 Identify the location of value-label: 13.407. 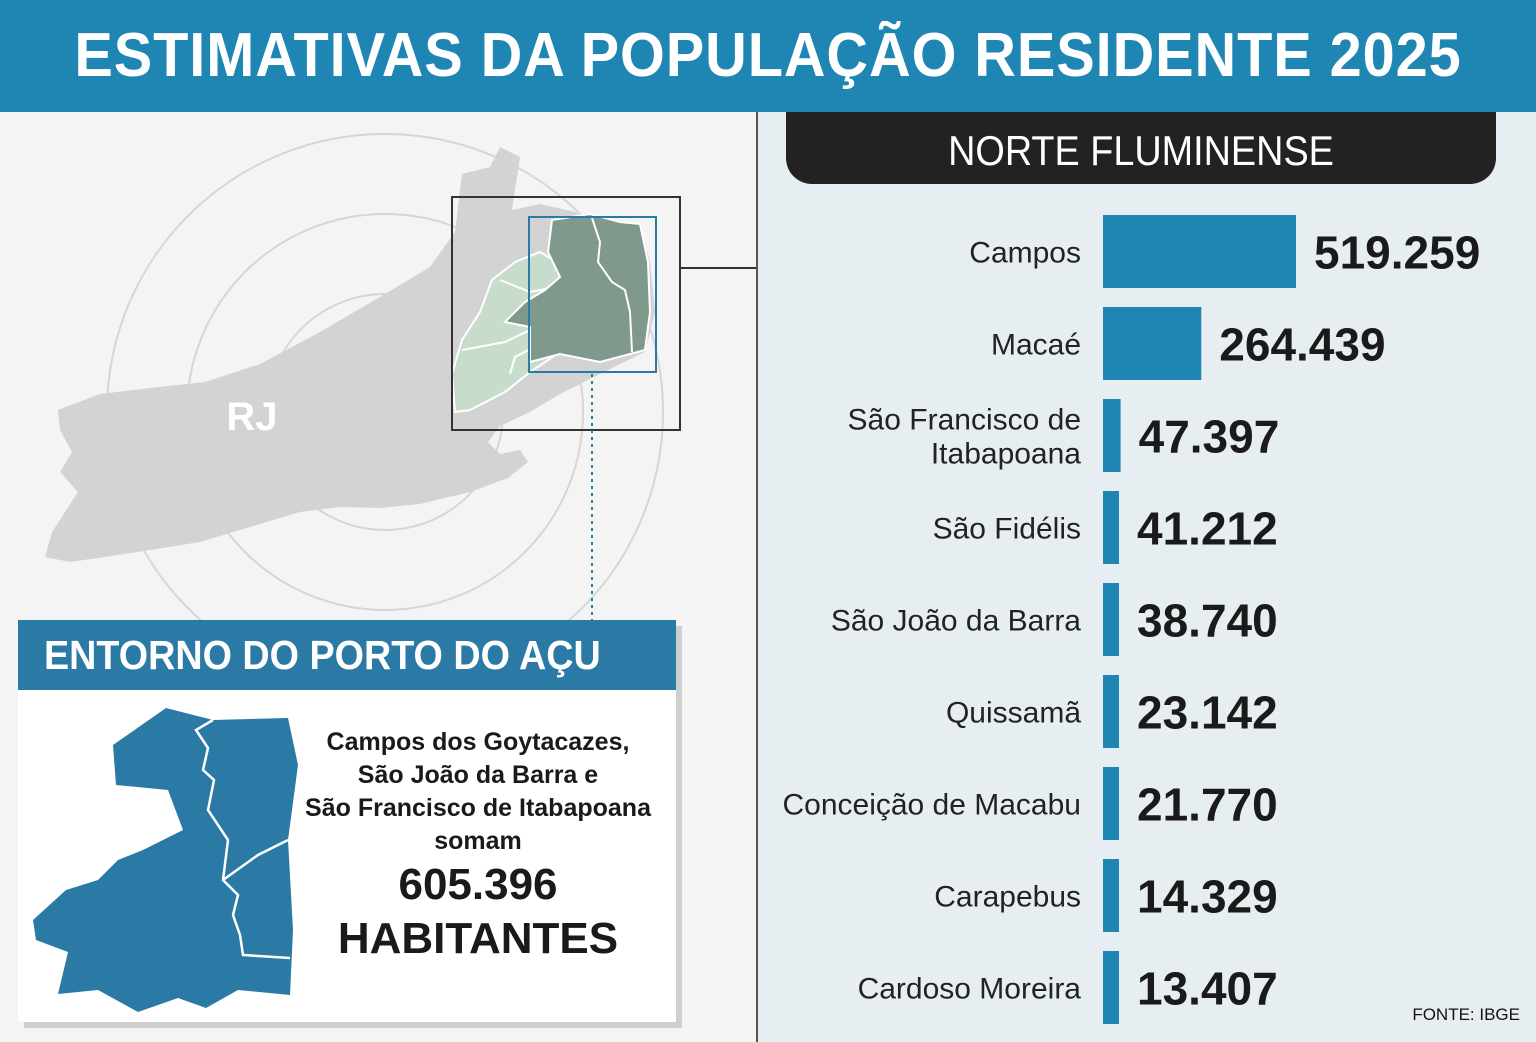
(1207, 989).